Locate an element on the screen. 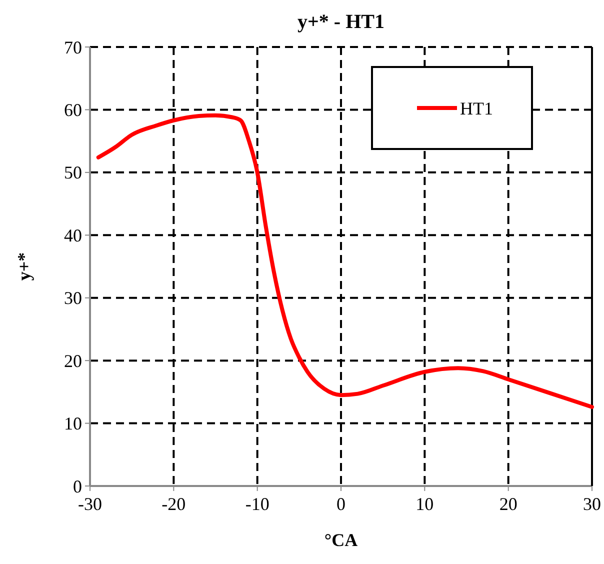  legend-label: HT1 is located at coordinates (476, 108).